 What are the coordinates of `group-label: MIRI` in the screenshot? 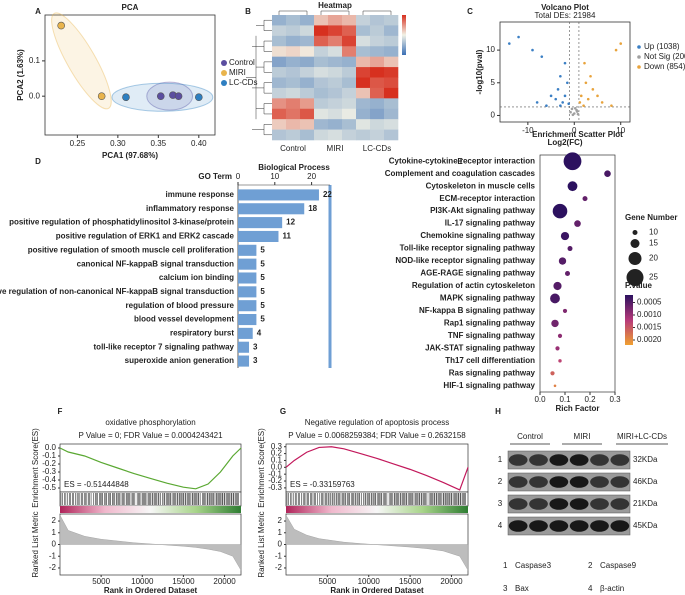 It's located at (582, 436).